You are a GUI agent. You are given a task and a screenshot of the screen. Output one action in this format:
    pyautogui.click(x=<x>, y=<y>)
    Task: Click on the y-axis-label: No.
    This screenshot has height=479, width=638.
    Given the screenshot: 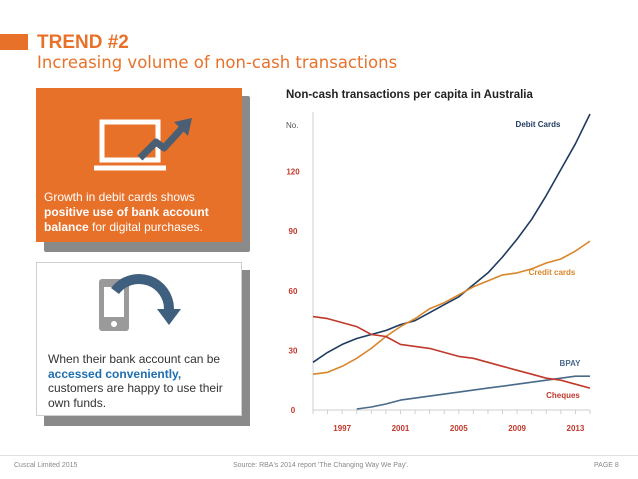 What is the action you would take?
    pyautogui.click(x=292, y=125)
    